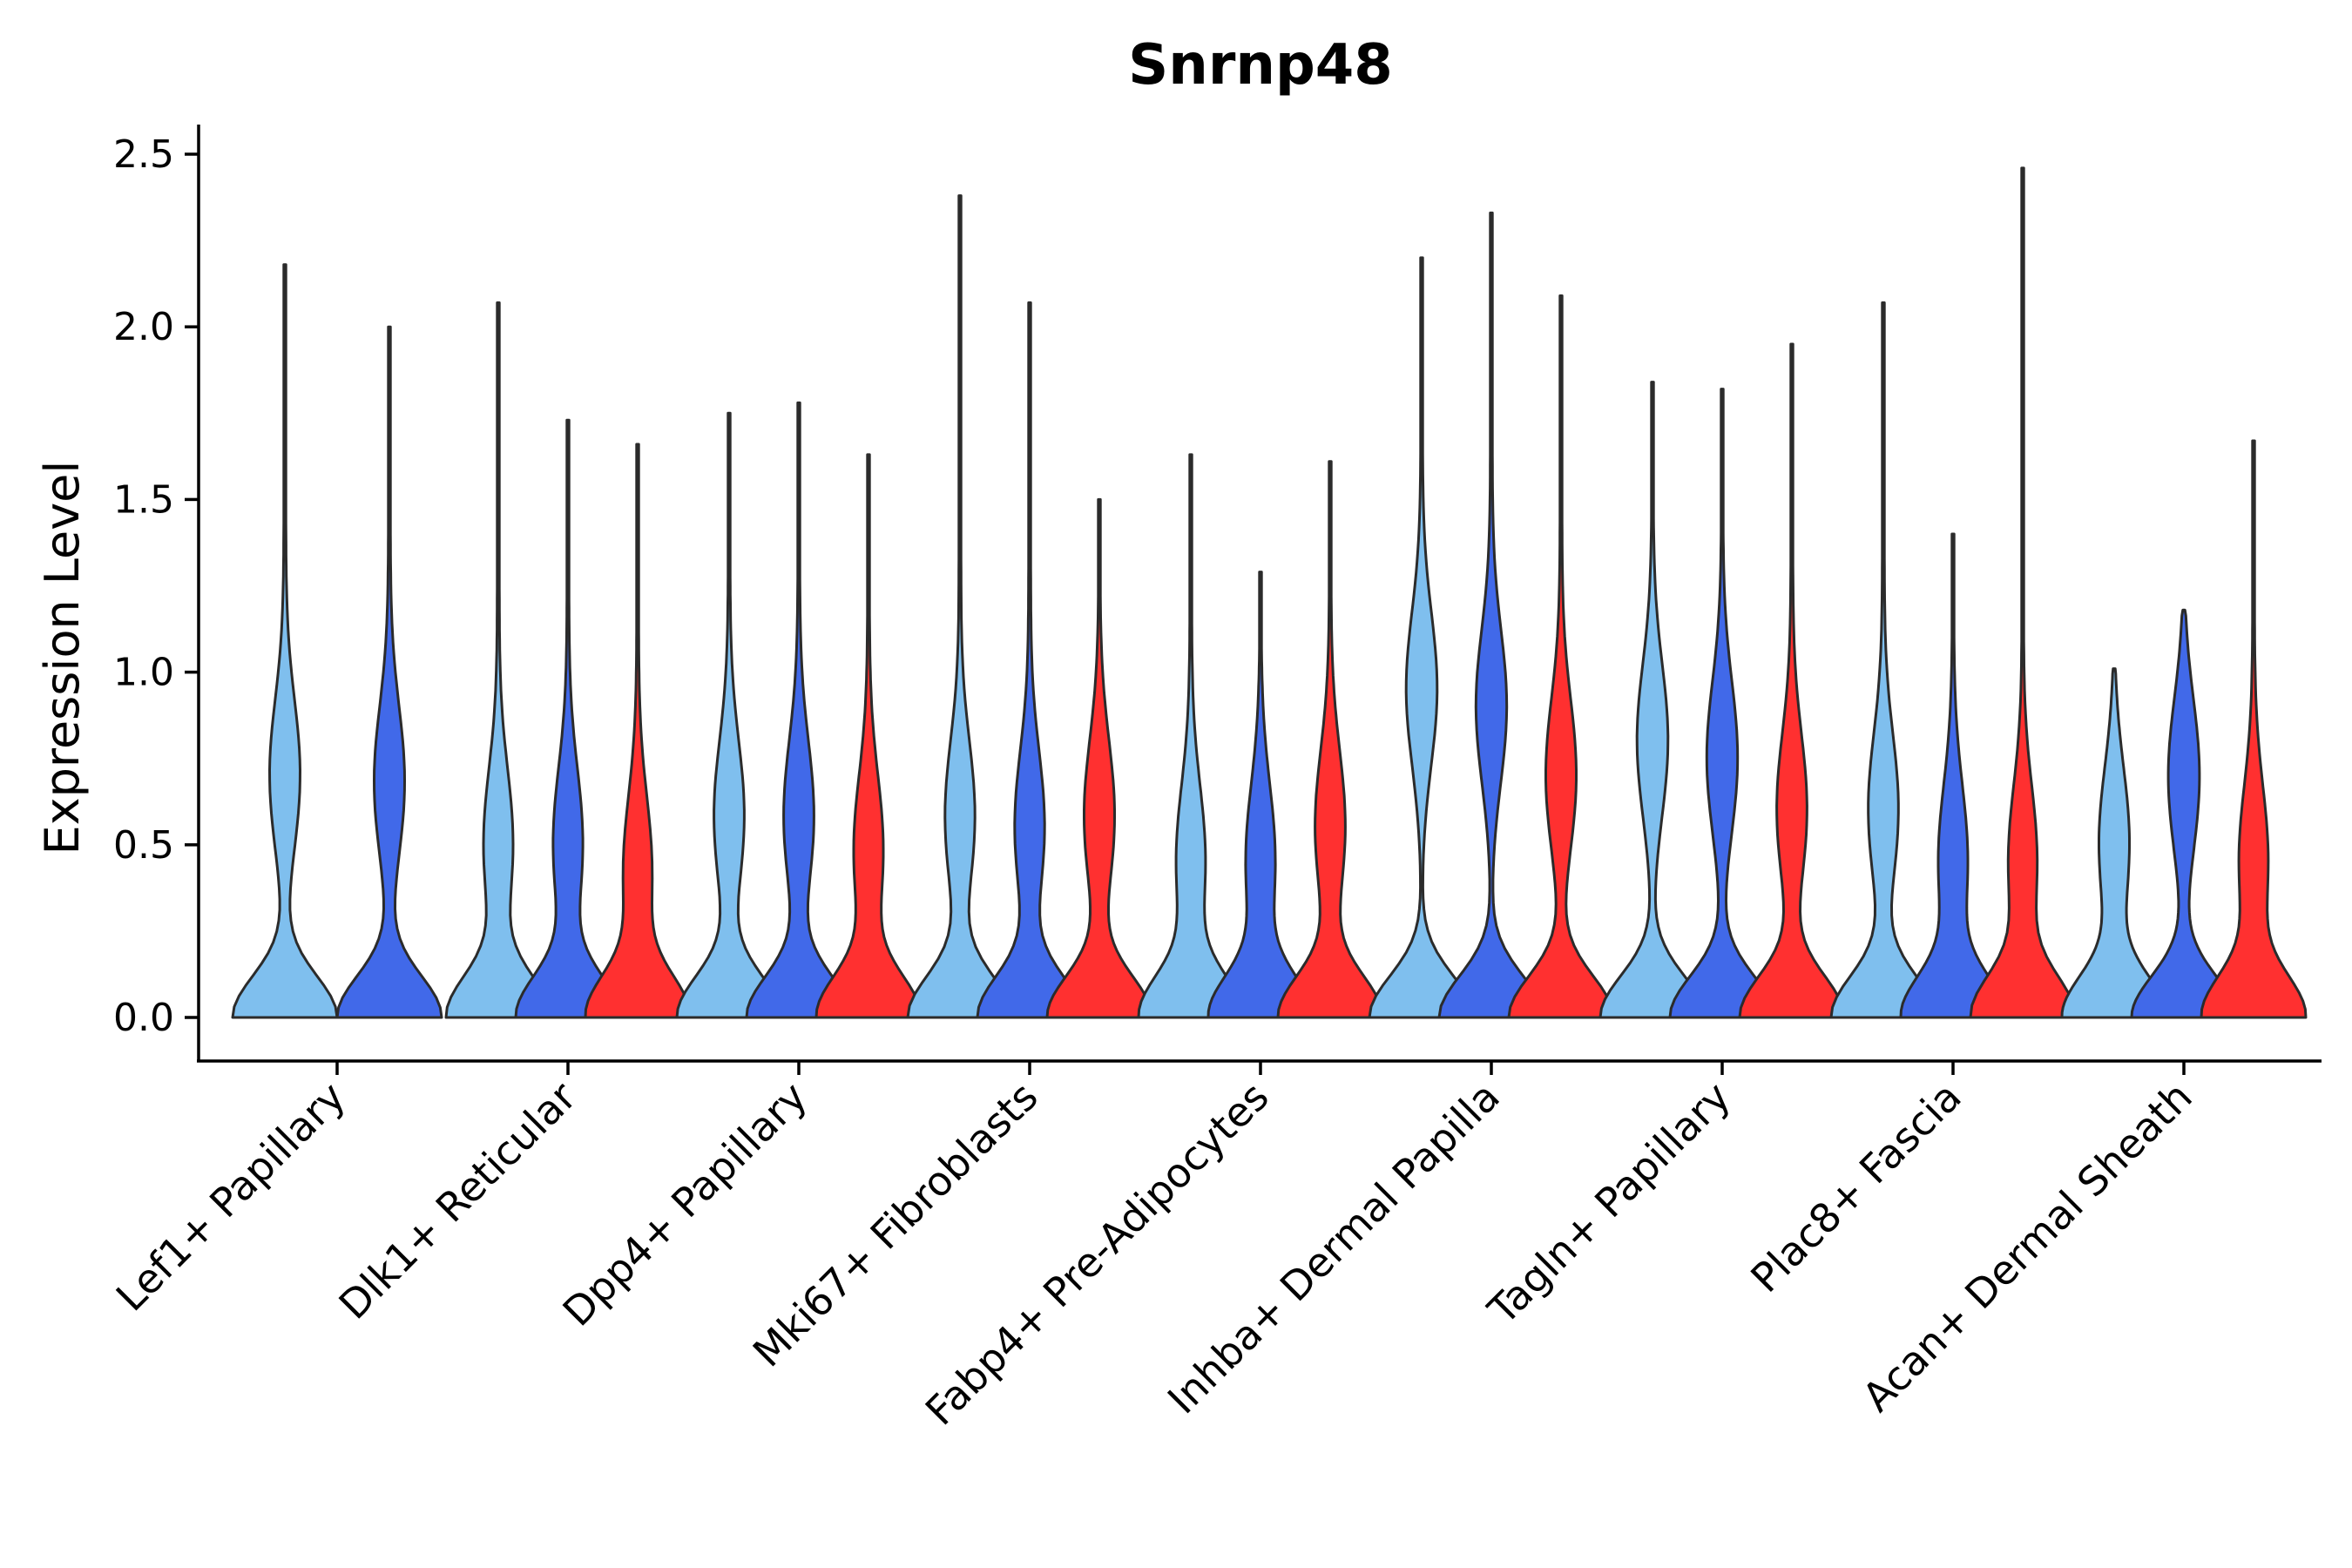 The width and height of the screenshot is (2352, 1568). What do you see at coordinates (231, 1197) in the screenshot?
I see `x-tick-label: Lef1+ Papillary` at bounding box center [231, 1197].